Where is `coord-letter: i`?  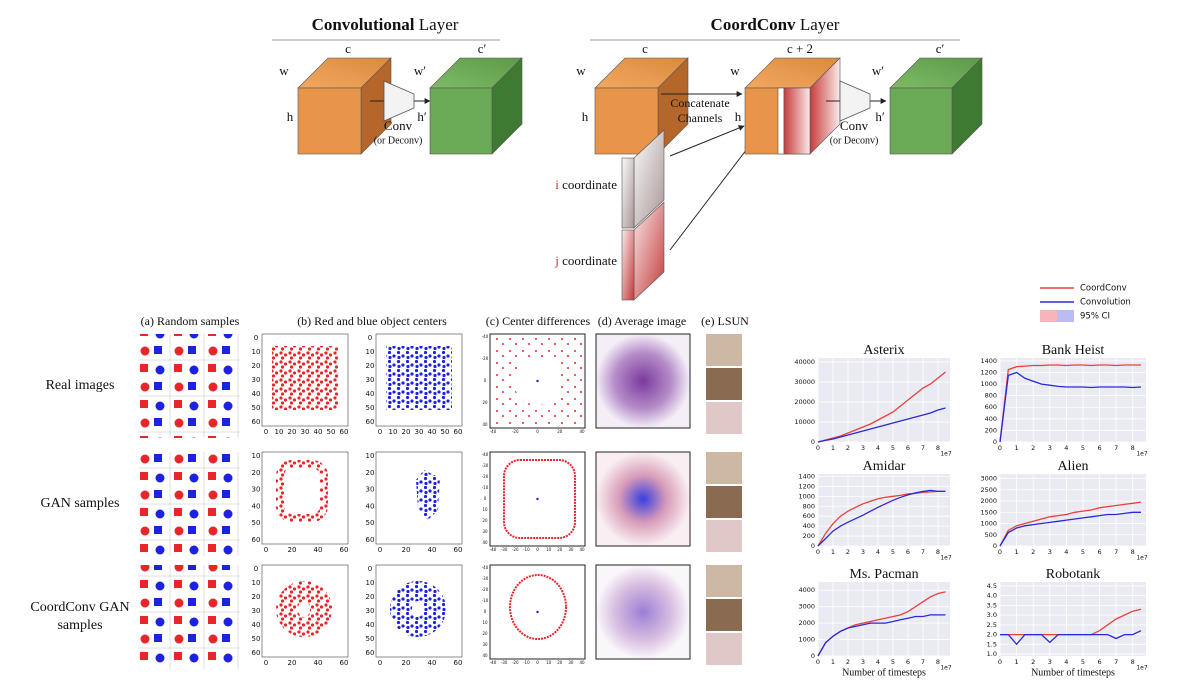 coord-letter: i is located at coordinates (557, 184).